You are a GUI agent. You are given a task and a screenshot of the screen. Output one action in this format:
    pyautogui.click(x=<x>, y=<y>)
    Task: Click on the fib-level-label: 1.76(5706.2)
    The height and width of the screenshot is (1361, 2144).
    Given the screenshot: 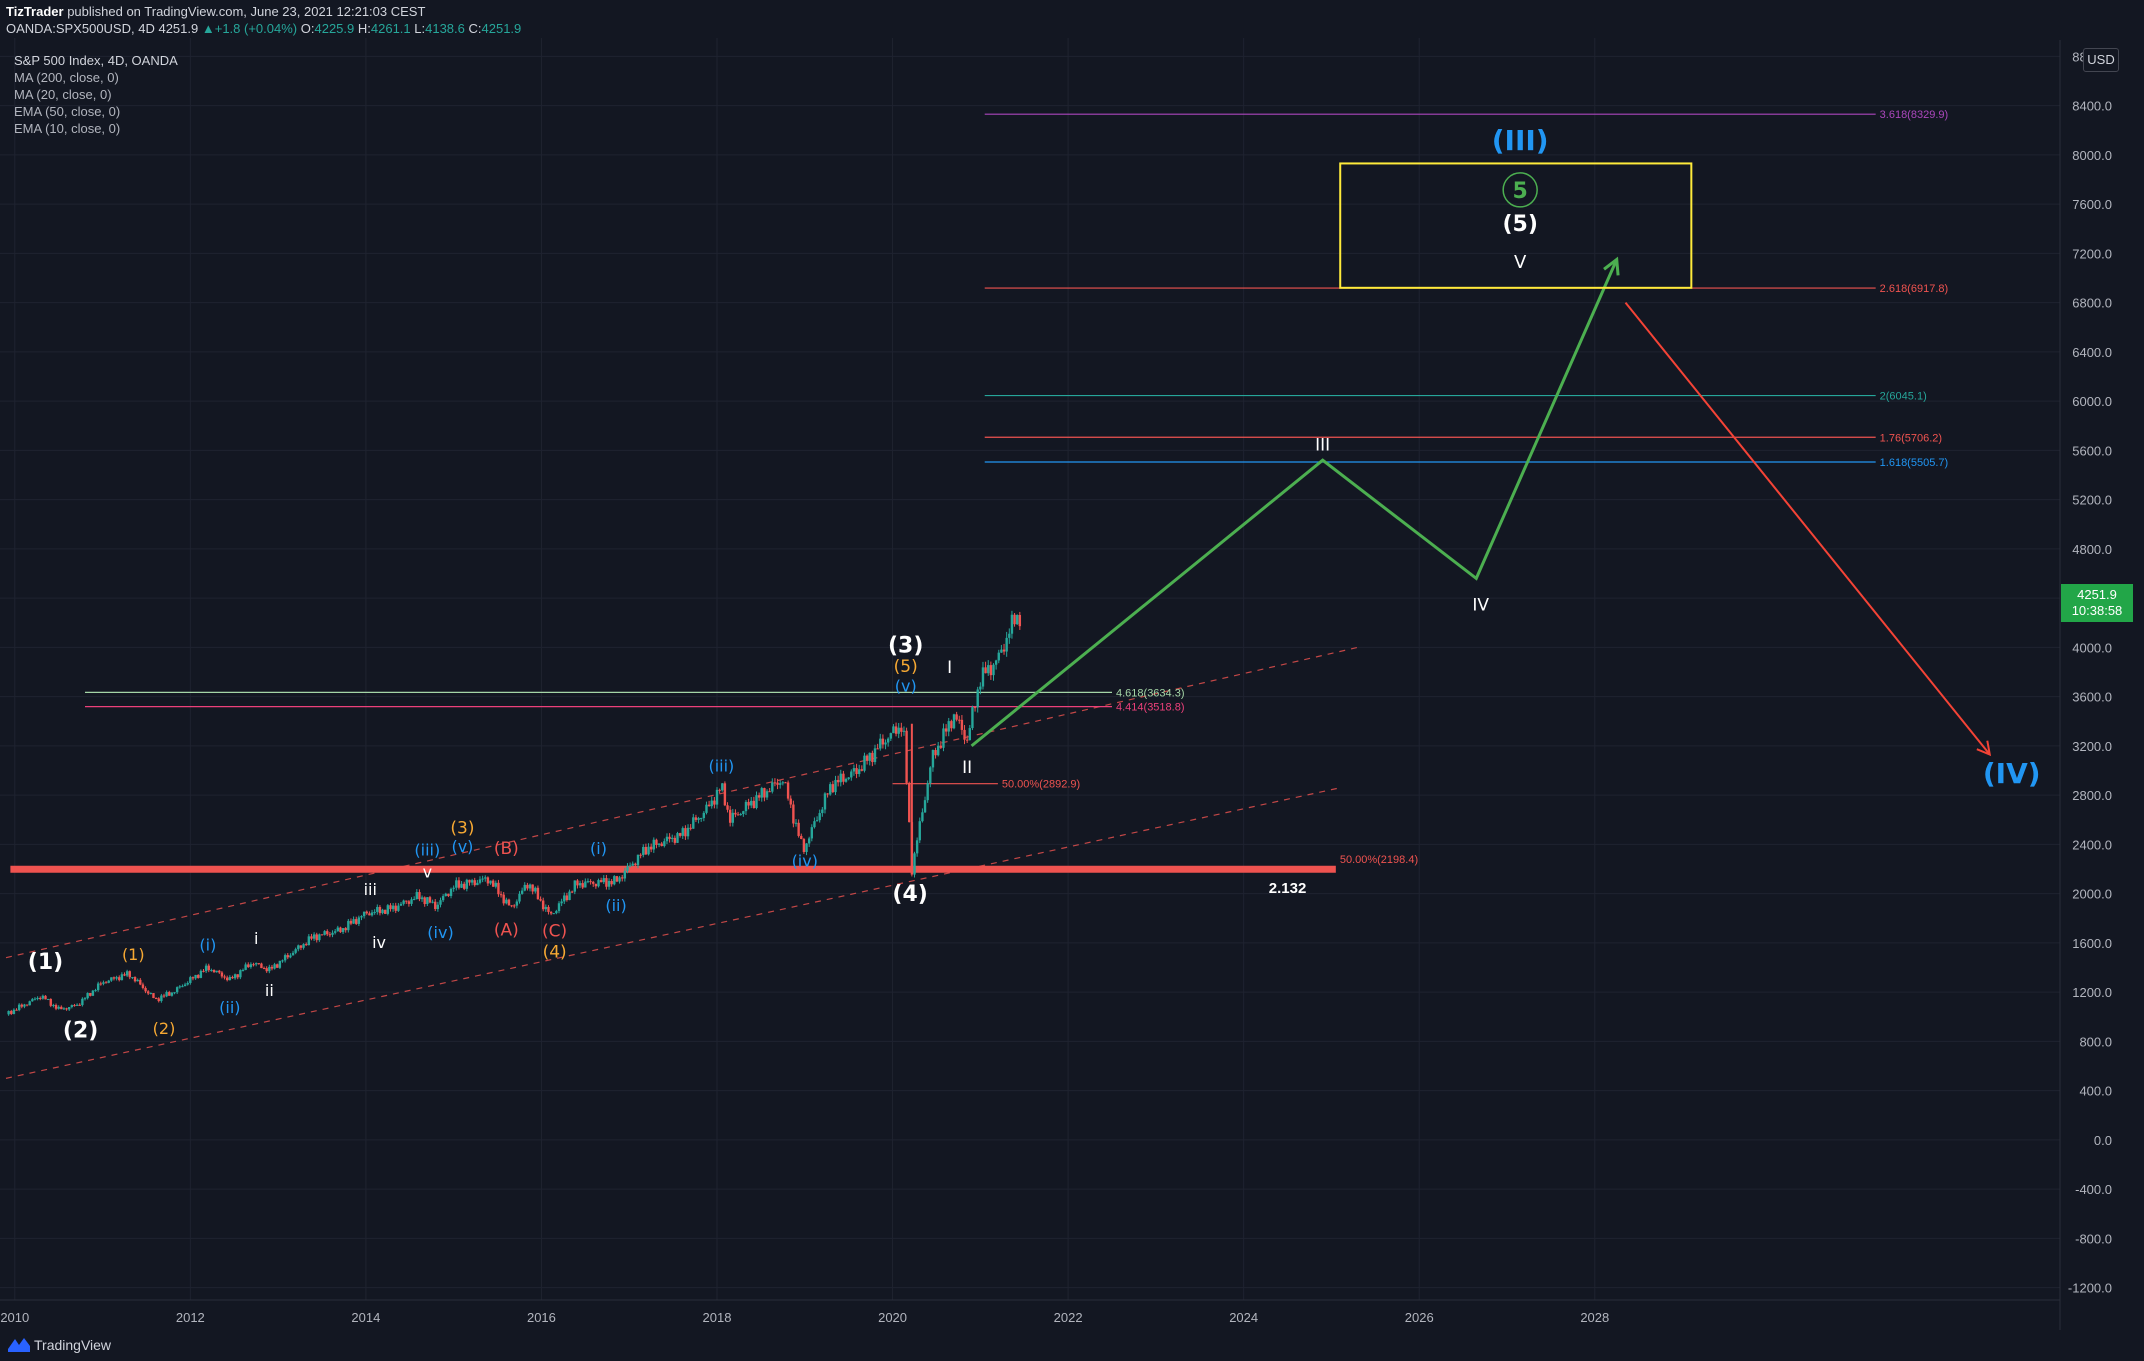 What is the action you would take?
    pyautogui.click(x=1911, y=438)
    